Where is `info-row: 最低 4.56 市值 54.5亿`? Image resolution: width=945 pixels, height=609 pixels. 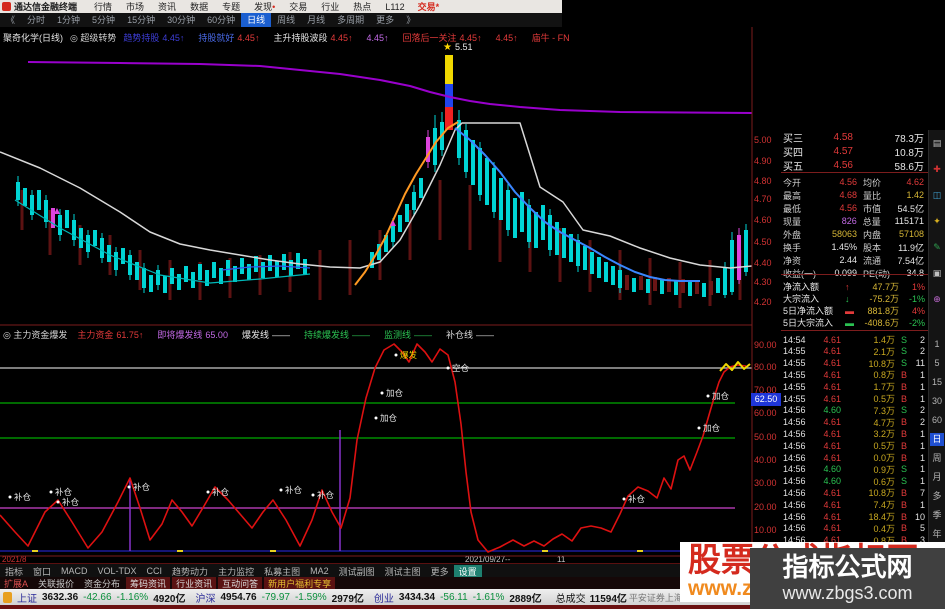
info-row: 最低 4.56 市值 54.5亿 is located at coordinates (854, 208).